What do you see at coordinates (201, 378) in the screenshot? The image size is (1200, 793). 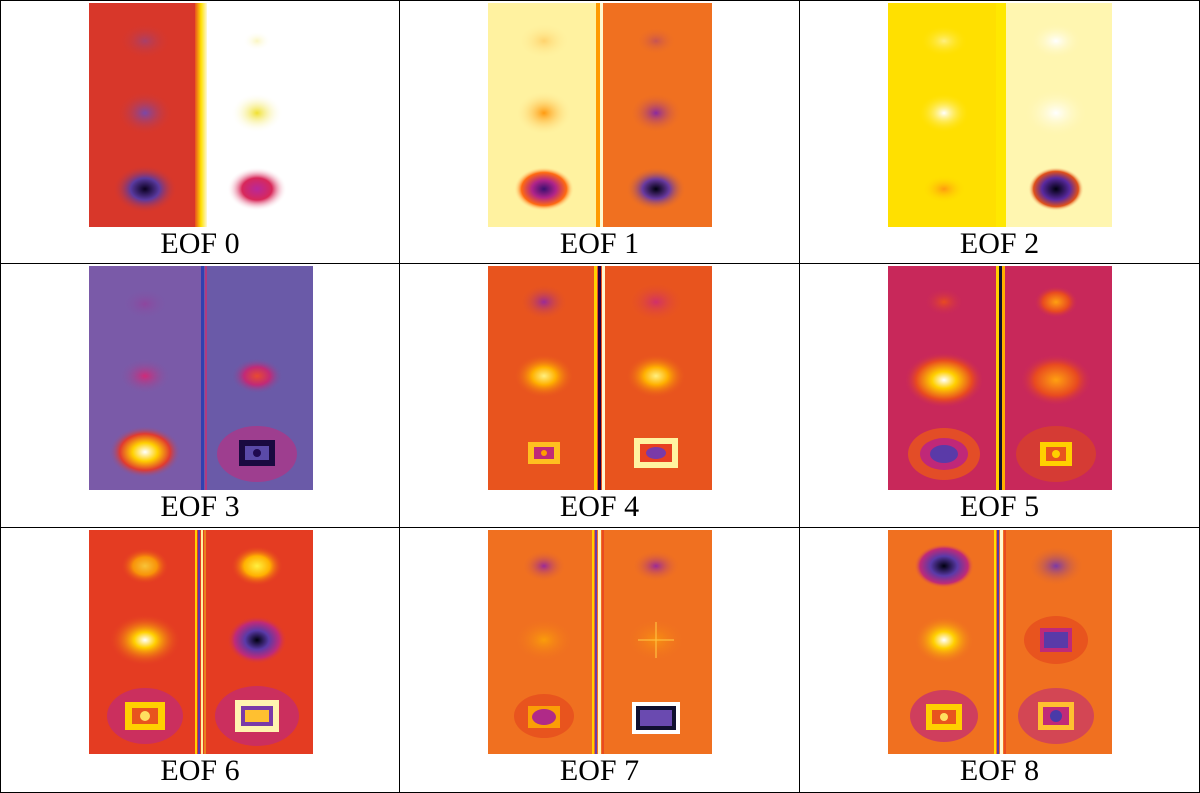 I see `eof-3-image` at bounding box center [201, 378].